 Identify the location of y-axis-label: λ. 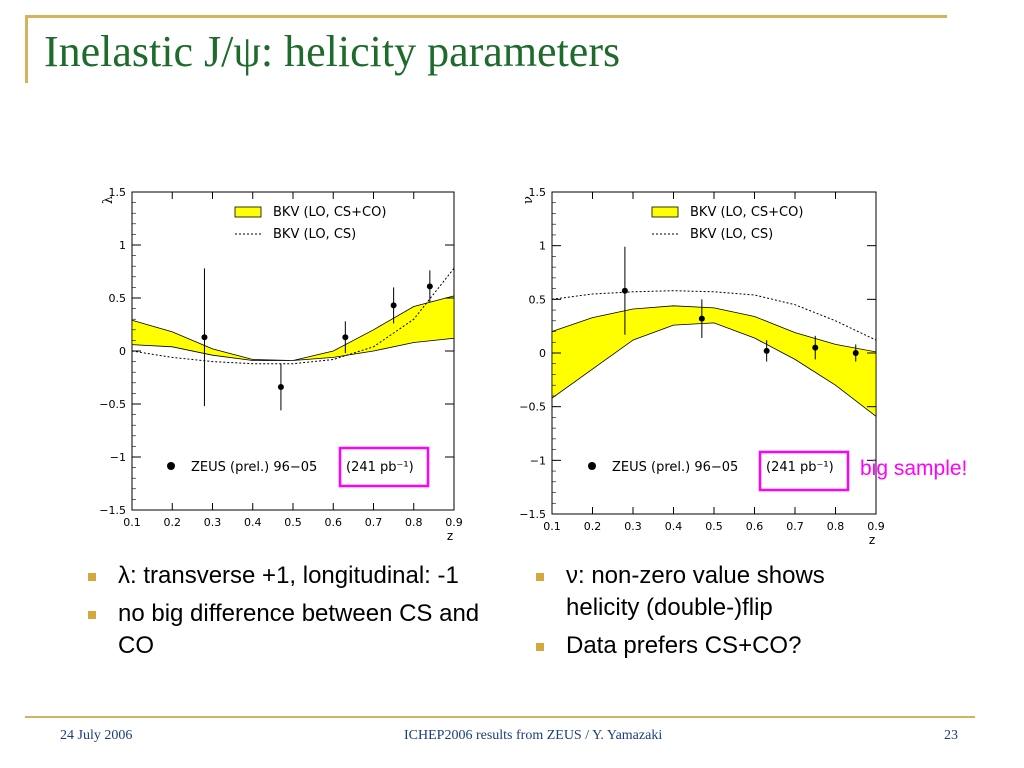
(108, 200).